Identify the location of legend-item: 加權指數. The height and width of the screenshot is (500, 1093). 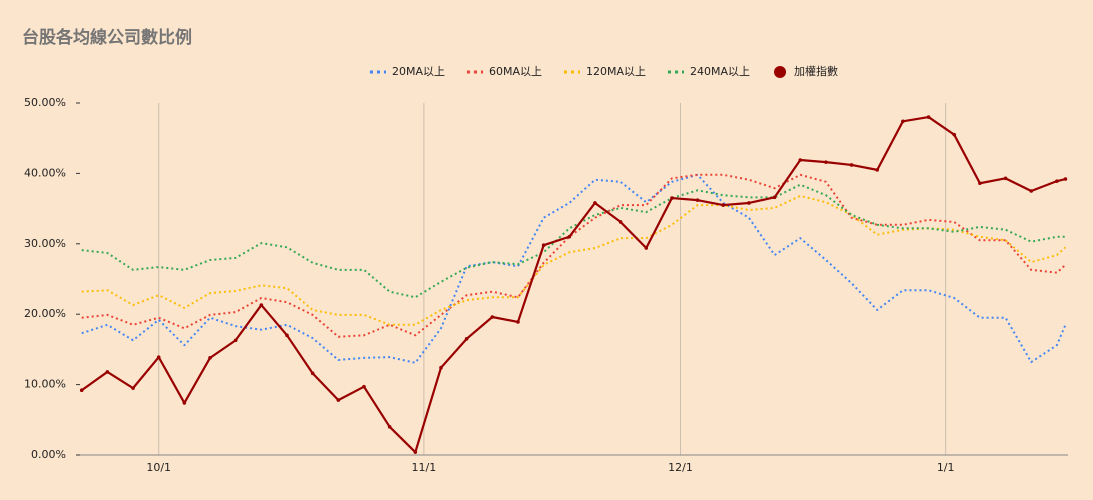
(806, 71).